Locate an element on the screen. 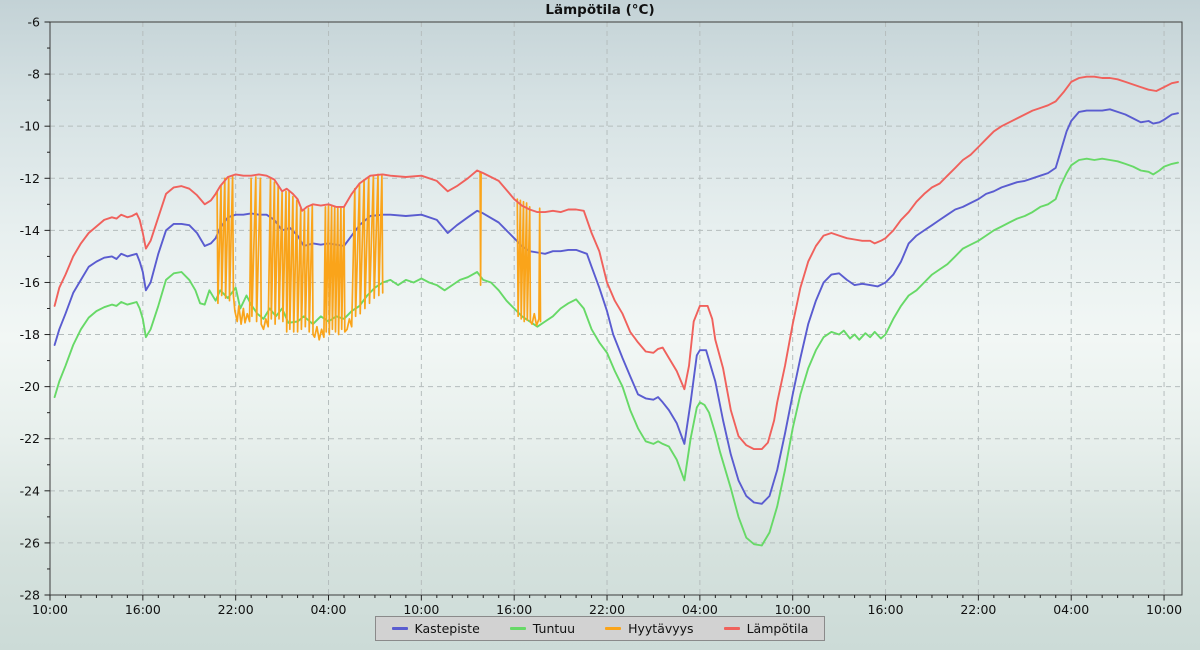  y-tick-label: -14 is located at coordinates (30, 230).